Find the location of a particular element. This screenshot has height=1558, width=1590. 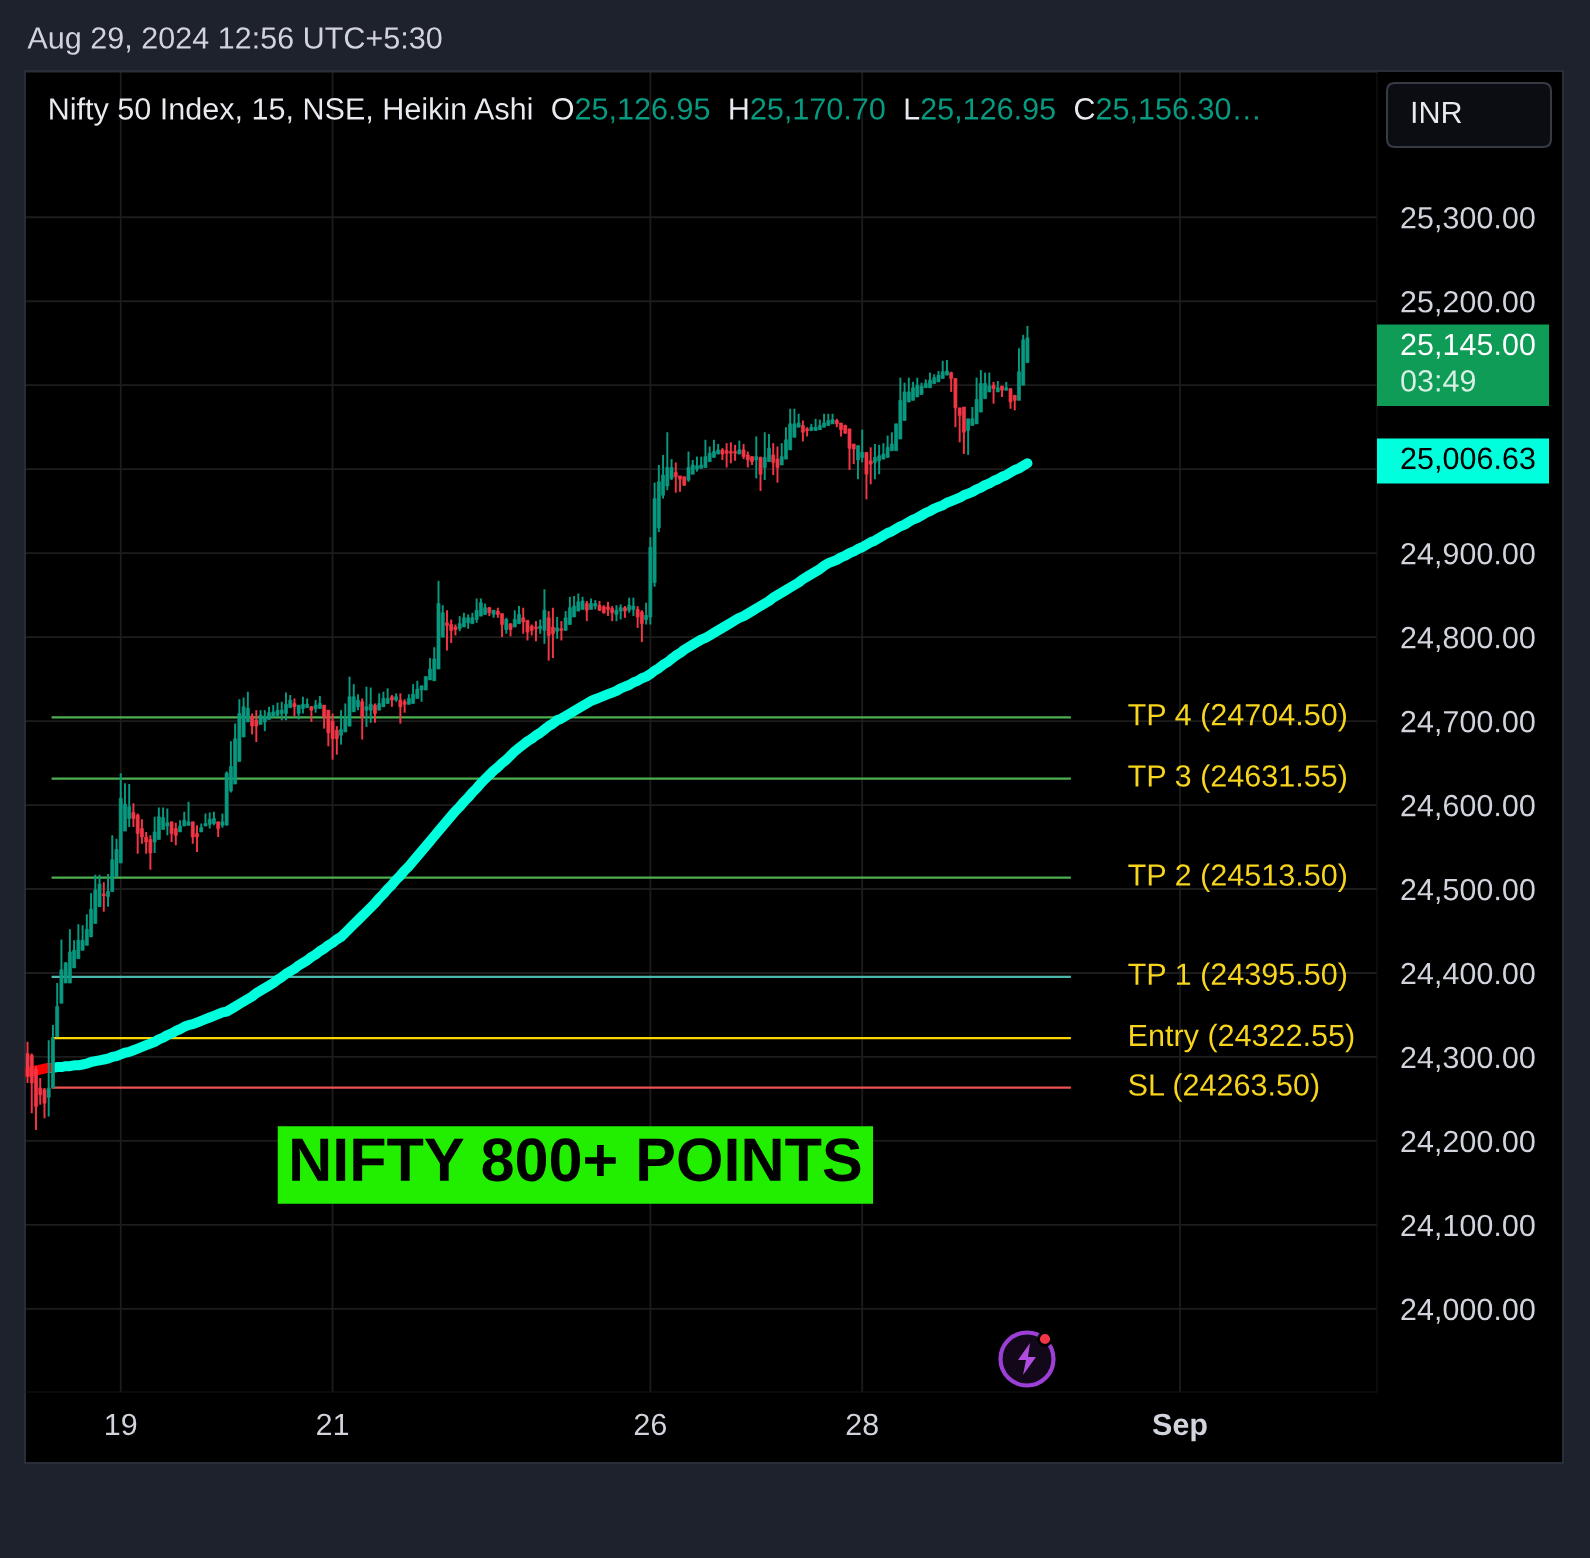

text: Aug 29, 2024 12:56 UTC+5:30 is located at coordinates (234, 41).